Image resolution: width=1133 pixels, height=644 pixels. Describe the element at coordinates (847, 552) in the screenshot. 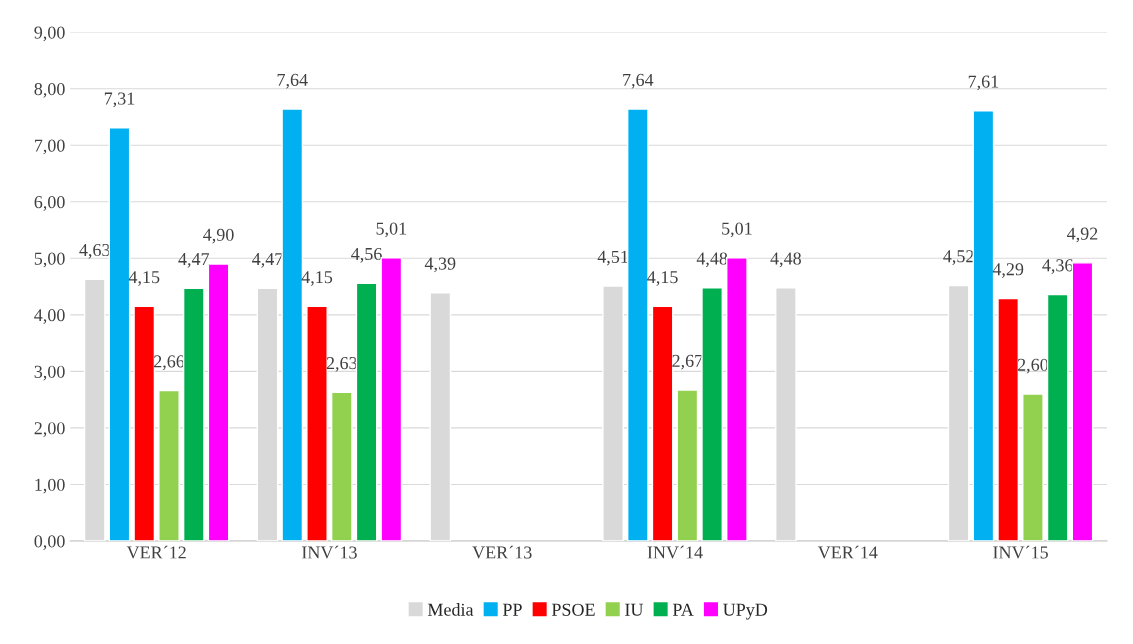

I see `x-tick-label: VER´14` at that location.